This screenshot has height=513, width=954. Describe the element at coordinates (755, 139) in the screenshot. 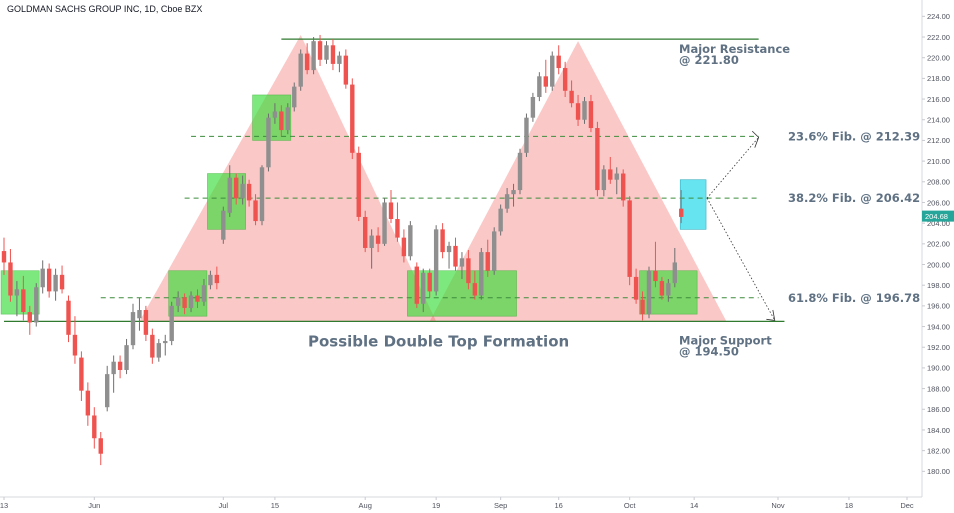

I see `arrowhead-up` at that location.